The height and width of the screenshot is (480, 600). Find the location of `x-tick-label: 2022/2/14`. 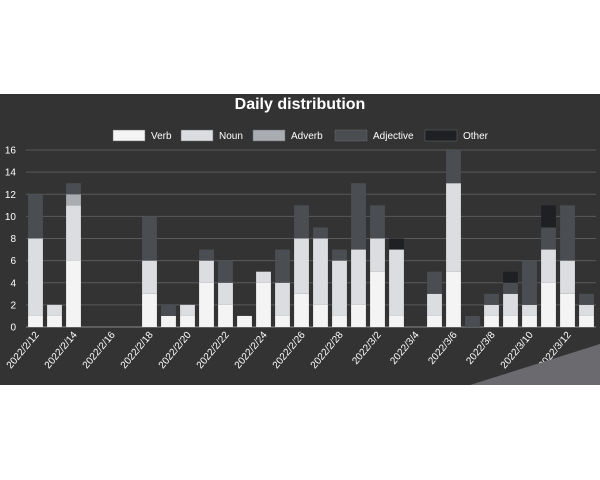

x-tick-label: 2022/2/14 is located at coordinates (61, 350).